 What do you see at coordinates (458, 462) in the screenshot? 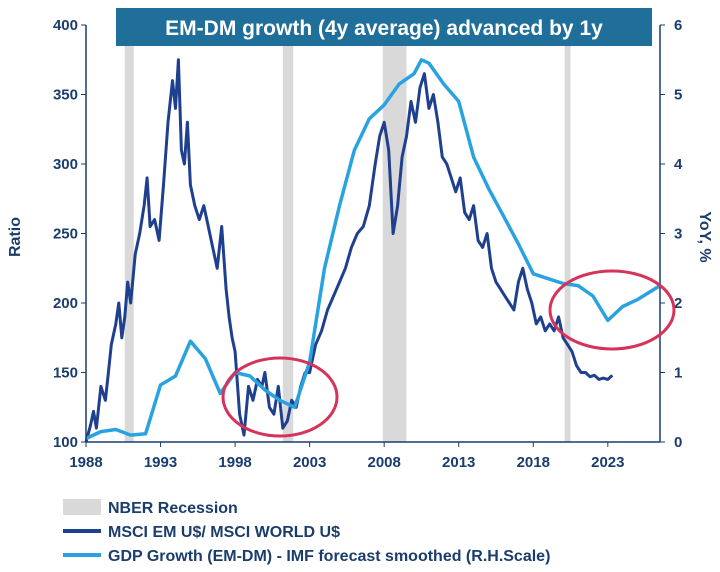
I see `x-tick-label-5: 2013` at bounding box center [458, 462].